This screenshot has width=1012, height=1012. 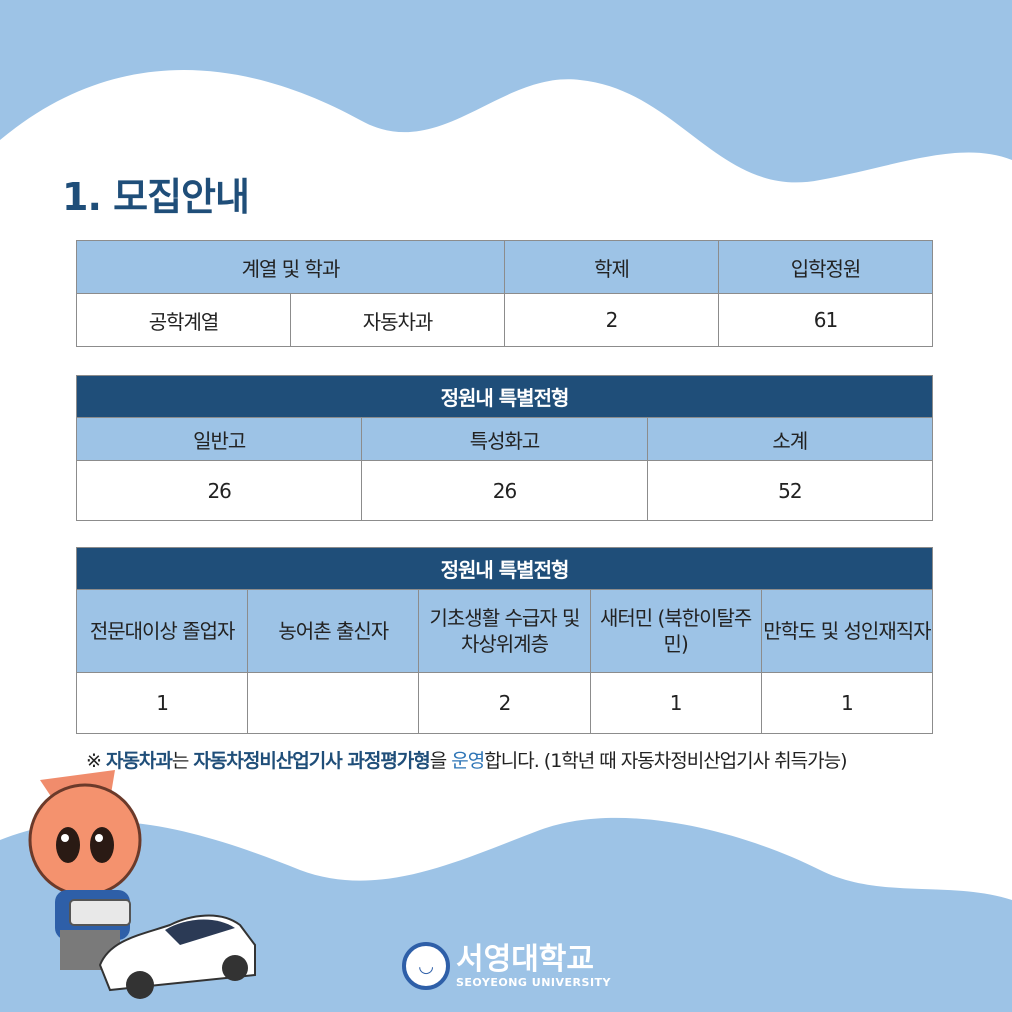 I want to click on table-header-row: 계열 및 학과 학제 입학정원, so click(x=504, y=267).